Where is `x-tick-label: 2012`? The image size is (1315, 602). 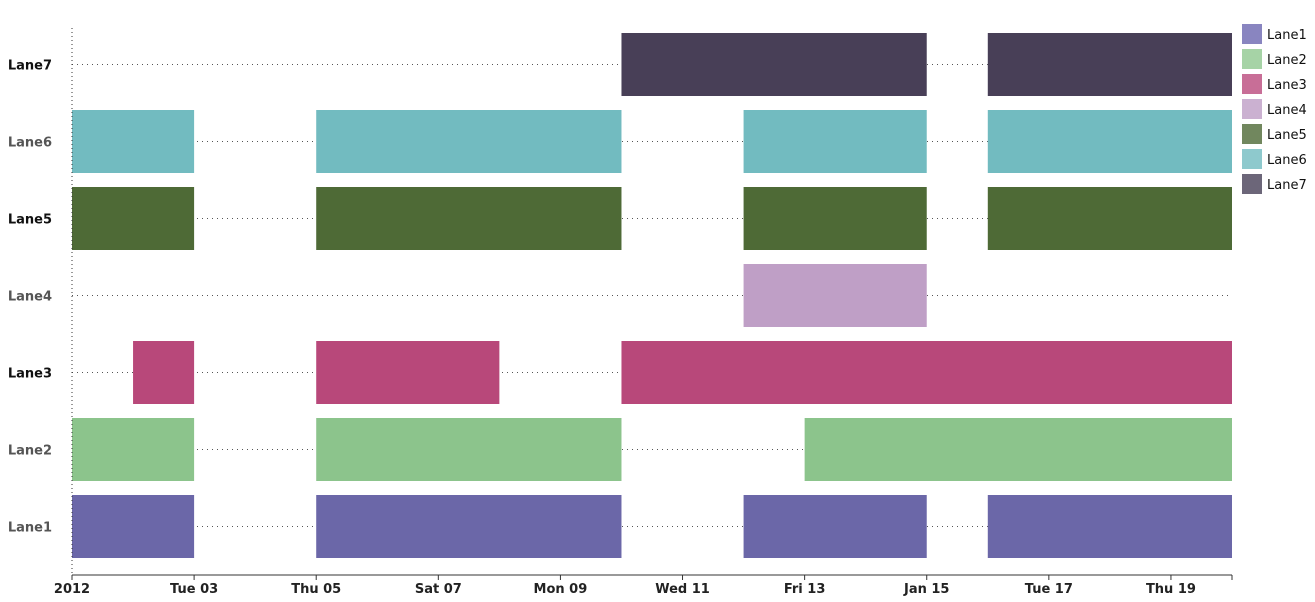
x-tick-label: 2012 is located at coordinates (72, 589).